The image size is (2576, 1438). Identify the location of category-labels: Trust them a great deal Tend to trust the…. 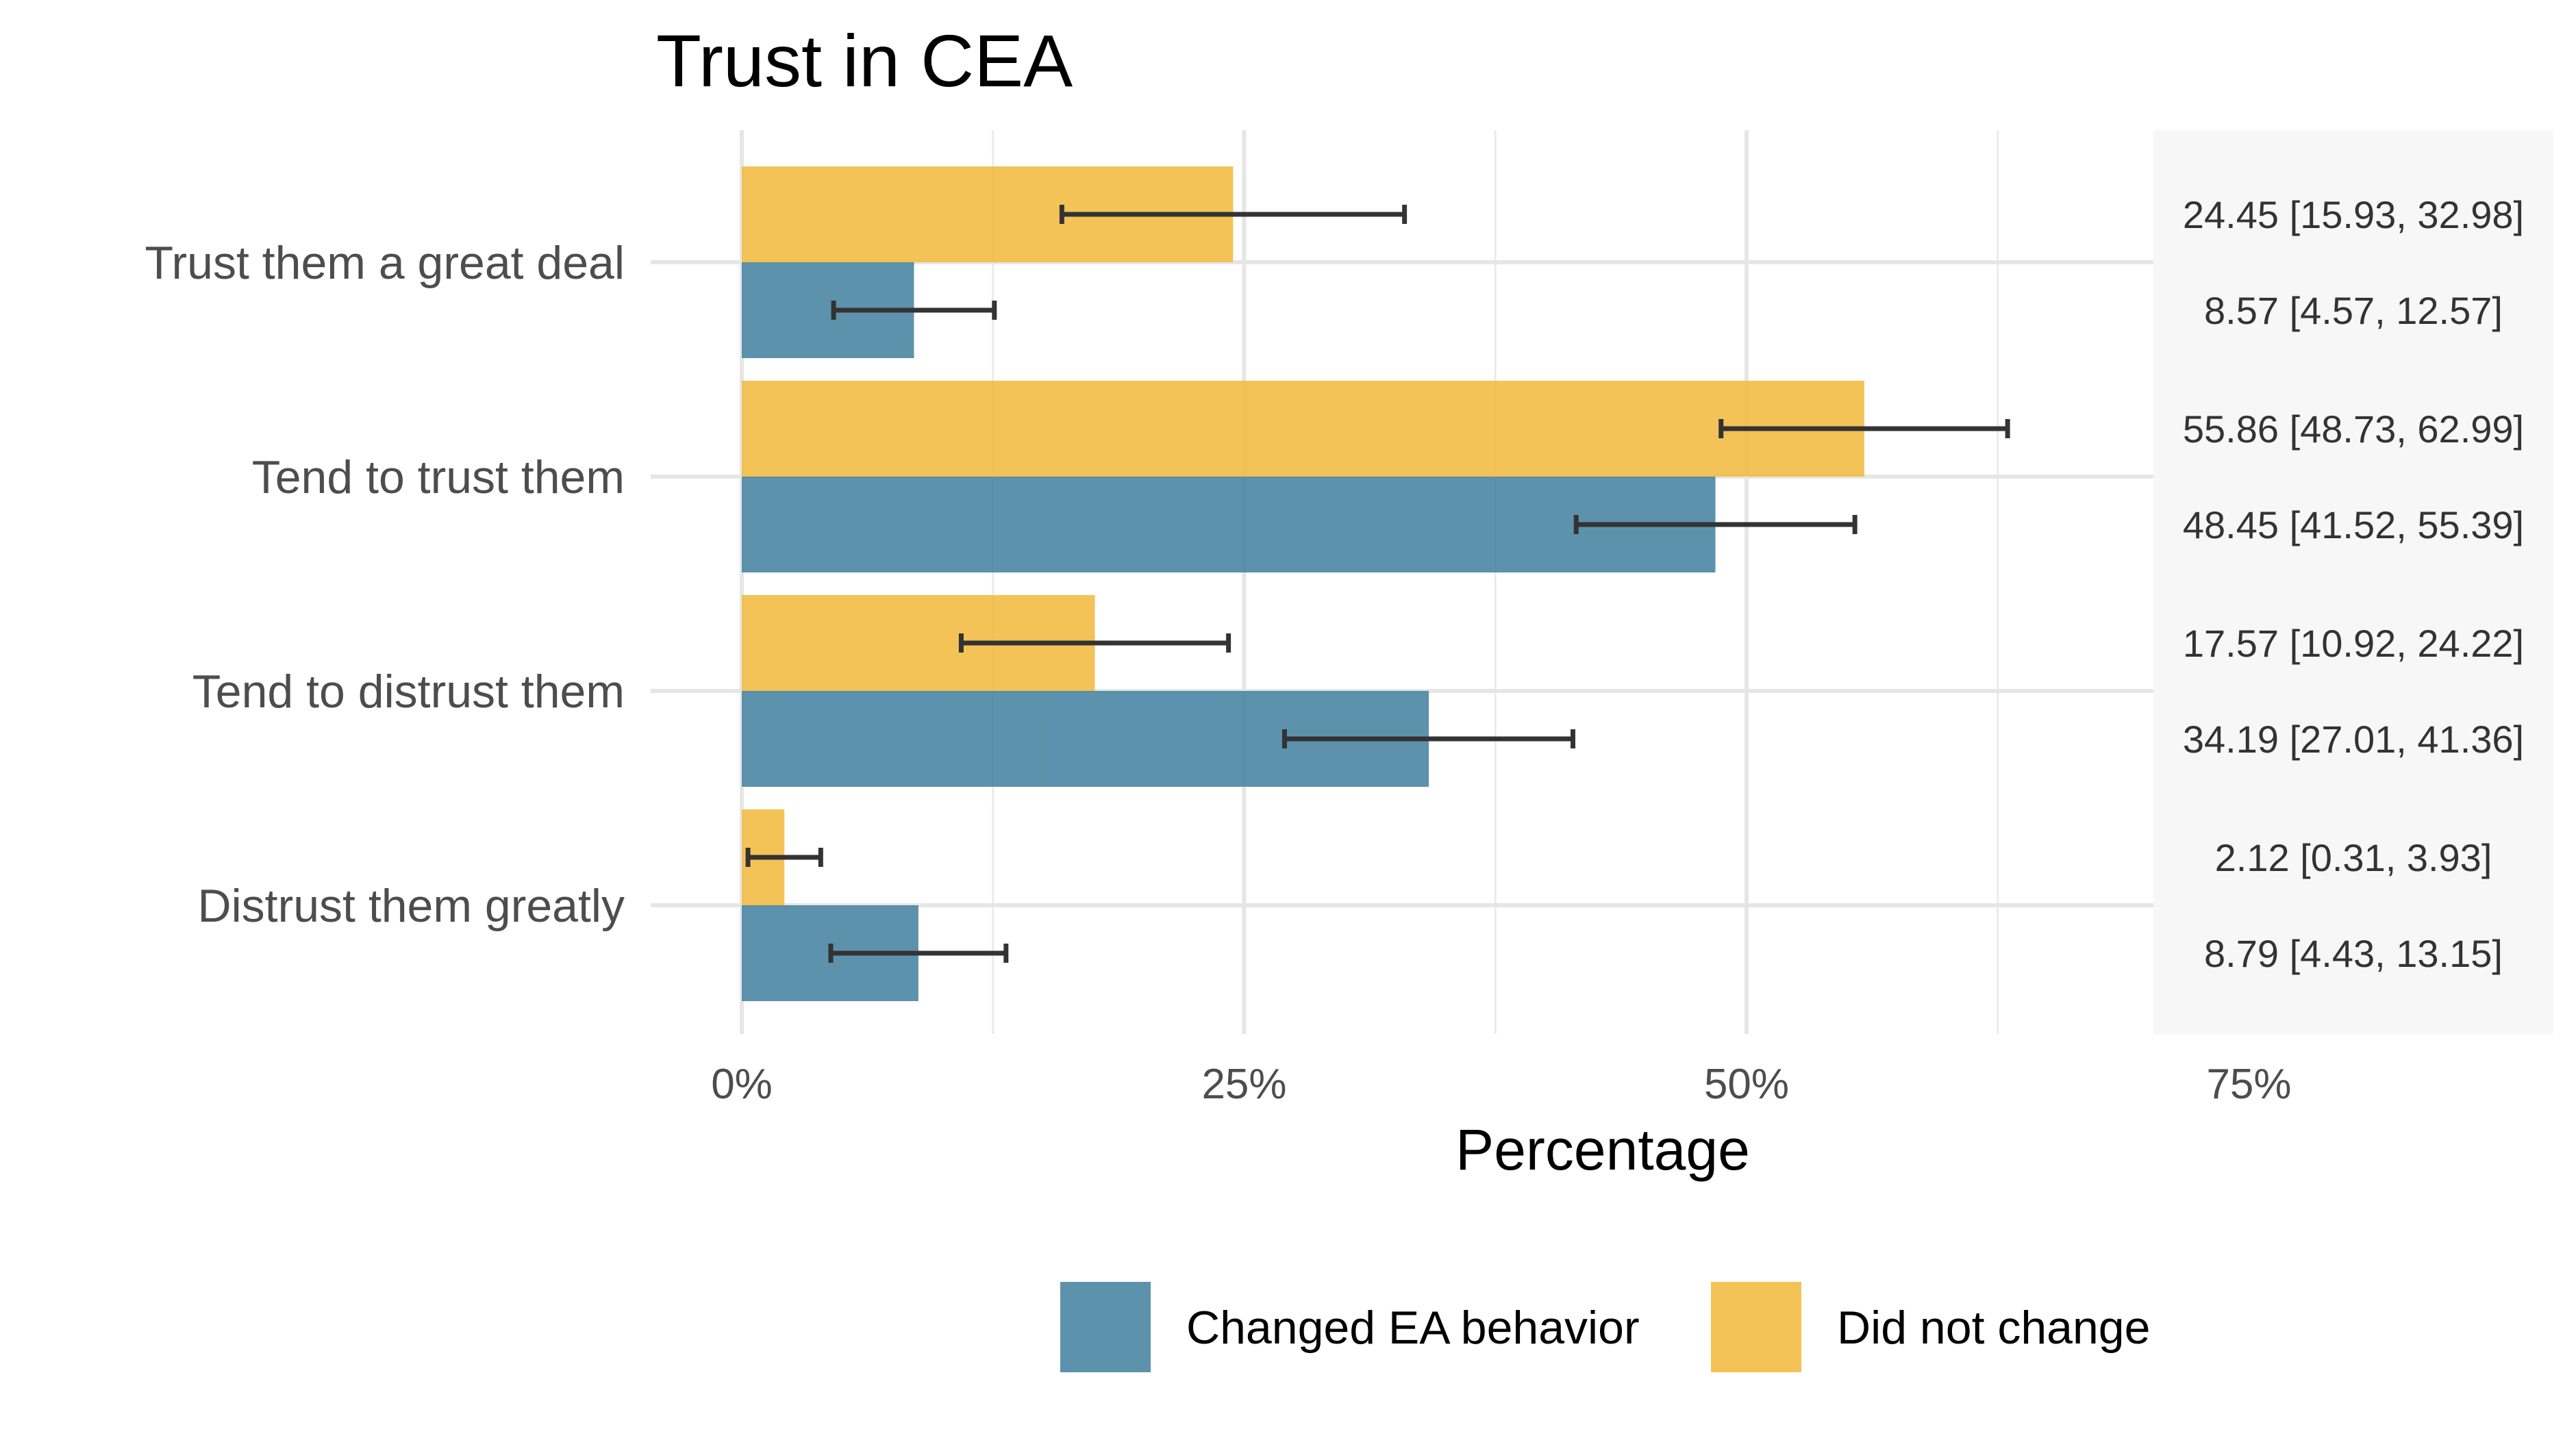
(385, 584).